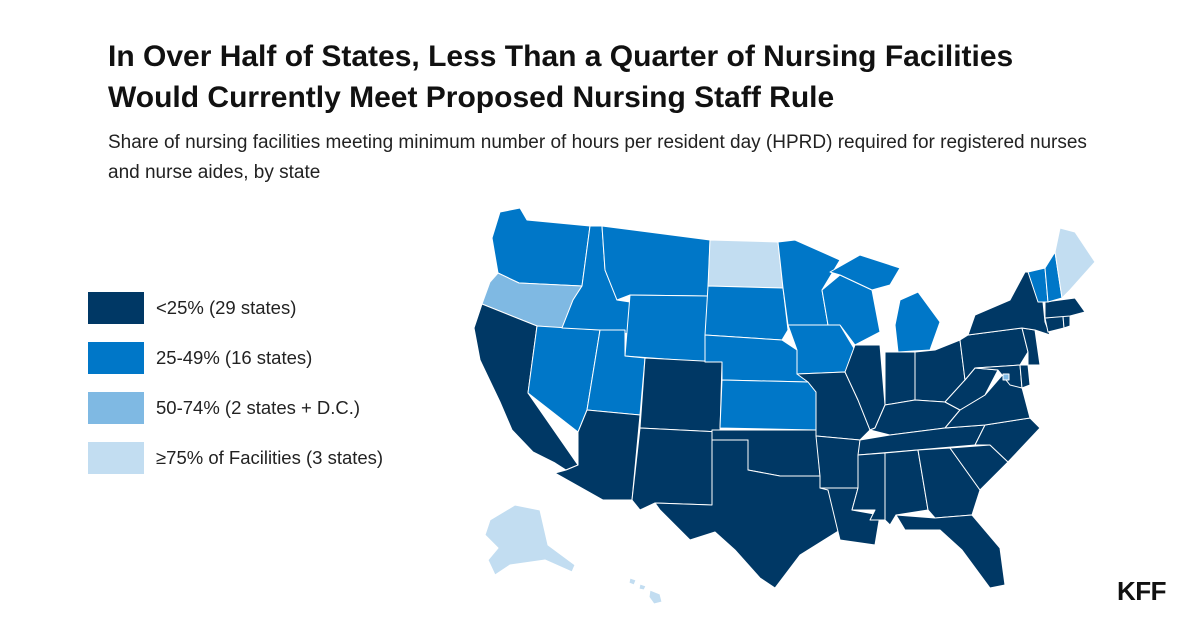 Image resolution: width=1200 pixels, height=629 pixels. What do you see at coordinates (116, 308) in the screenshot?
I see `legend-swatch-lt25` at bounding box center [116, 308].